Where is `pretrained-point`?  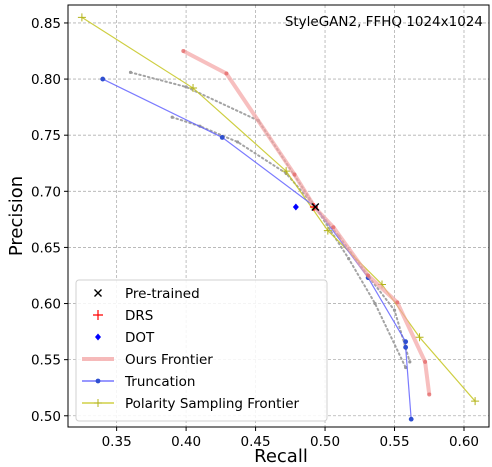
pretrained-point is located at coordinates (315, 207).